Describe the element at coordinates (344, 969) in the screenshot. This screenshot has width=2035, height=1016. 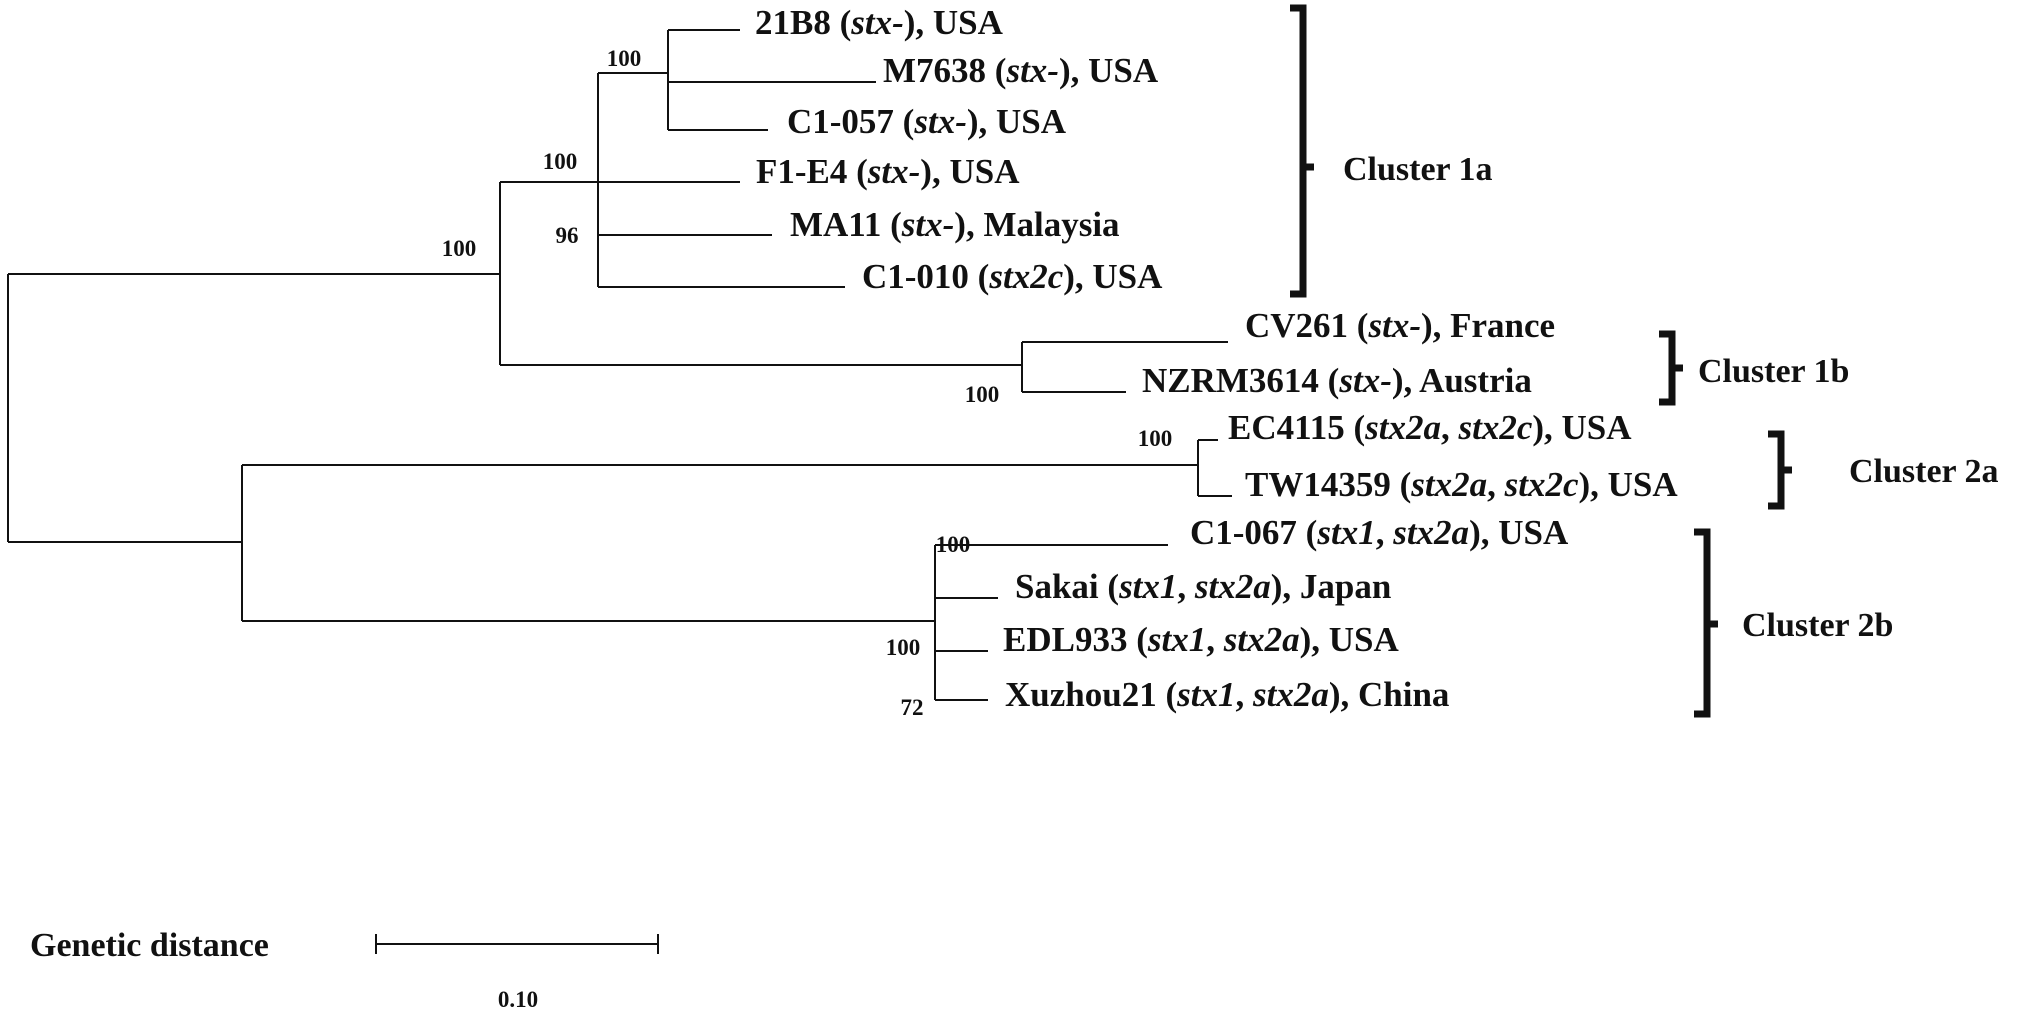
I see `scale-bar: Genetic distance 0.10` at that location.